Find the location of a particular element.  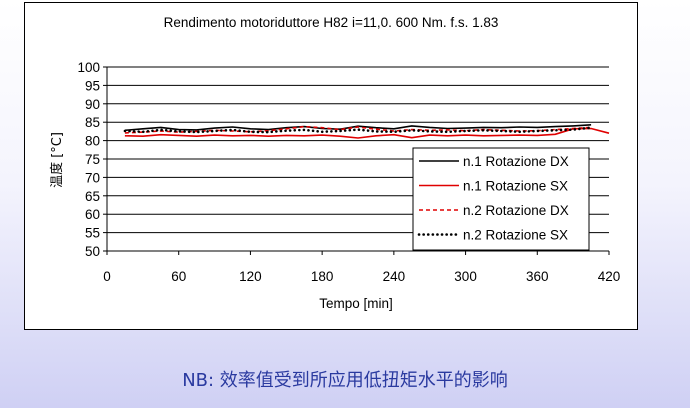

y-tick-label: 75 is located at coordinates (92, 159).